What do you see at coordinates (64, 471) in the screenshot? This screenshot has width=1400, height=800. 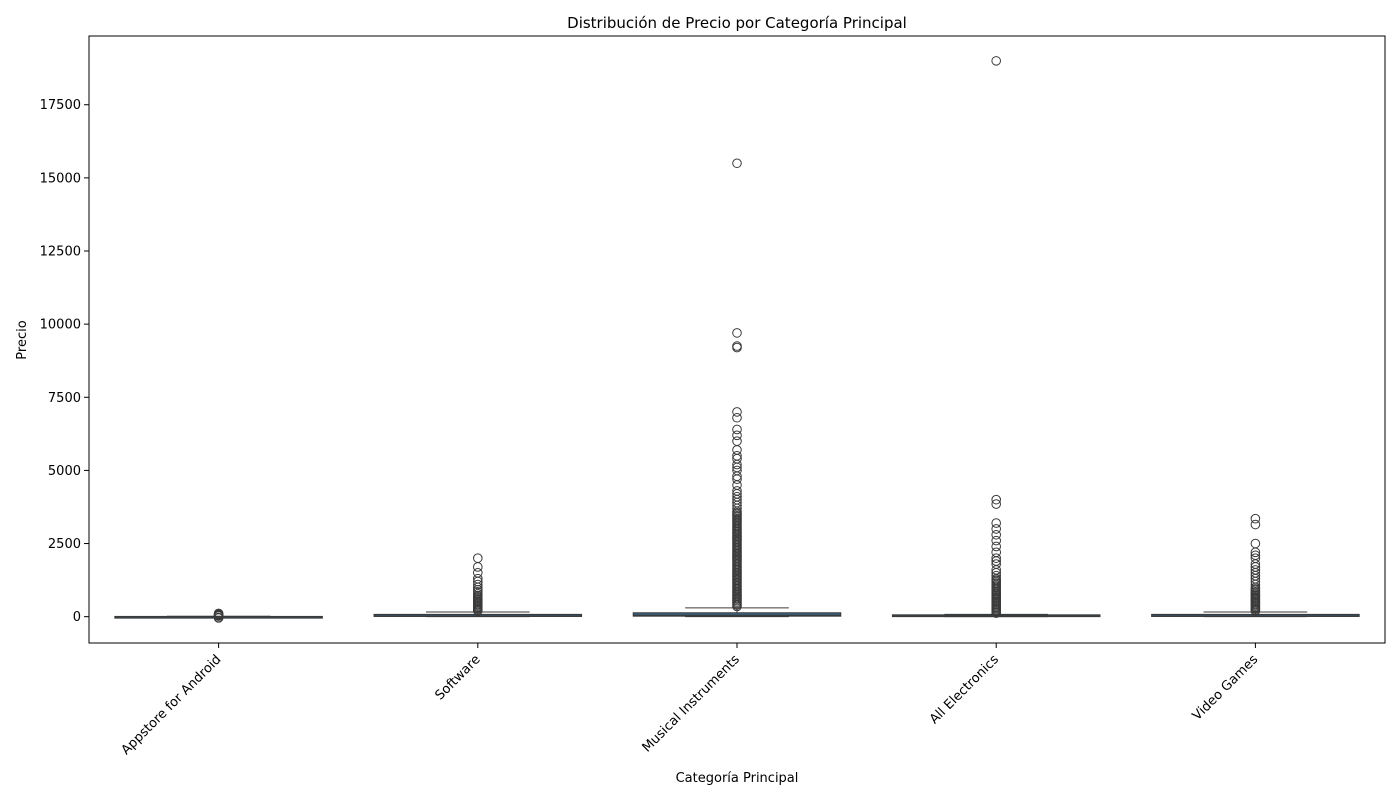 I see `y-tick-label: 5000` at bounding box center [64, 471].